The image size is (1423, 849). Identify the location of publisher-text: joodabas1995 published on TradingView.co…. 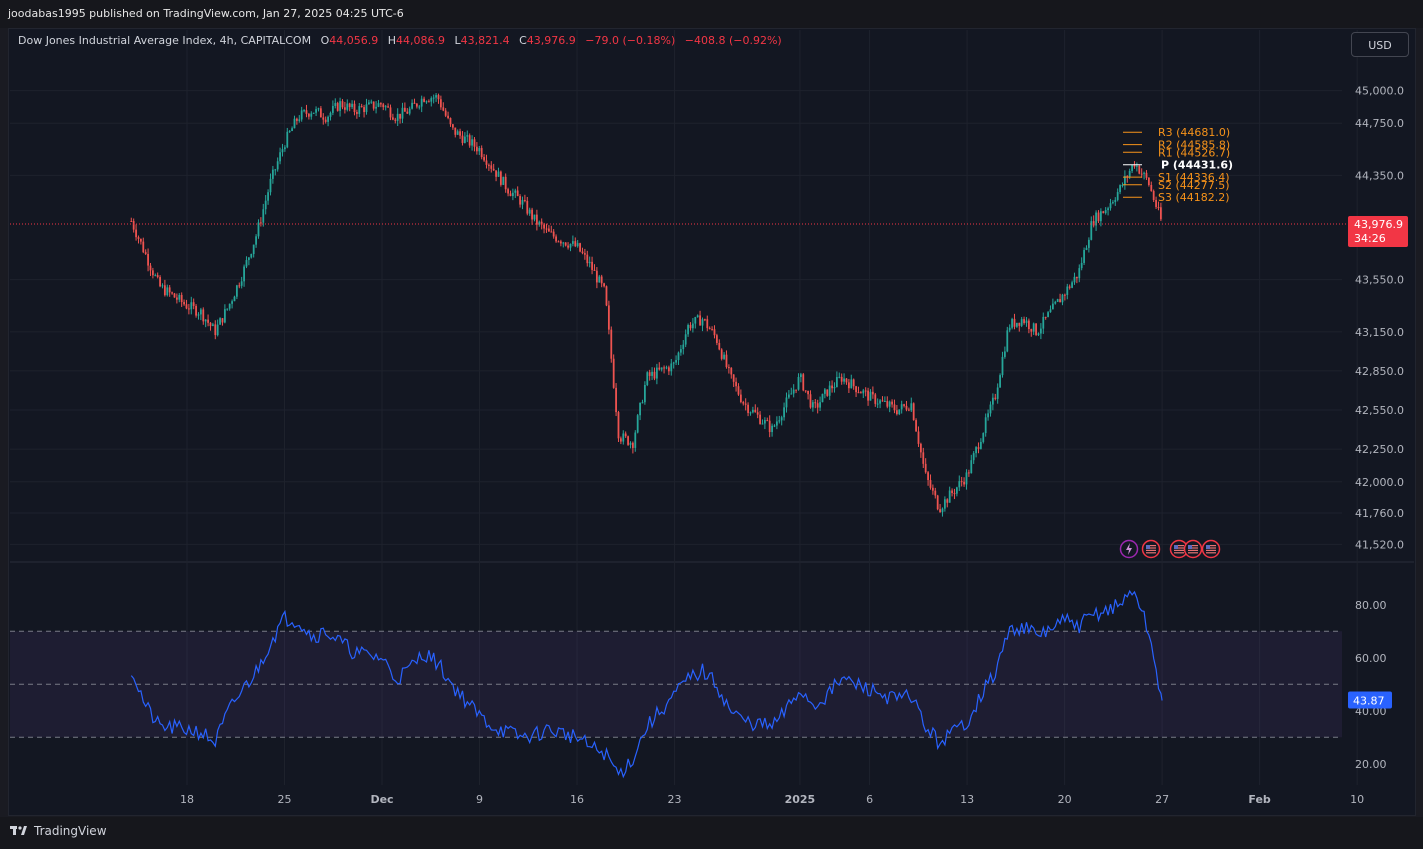
(206, 13).